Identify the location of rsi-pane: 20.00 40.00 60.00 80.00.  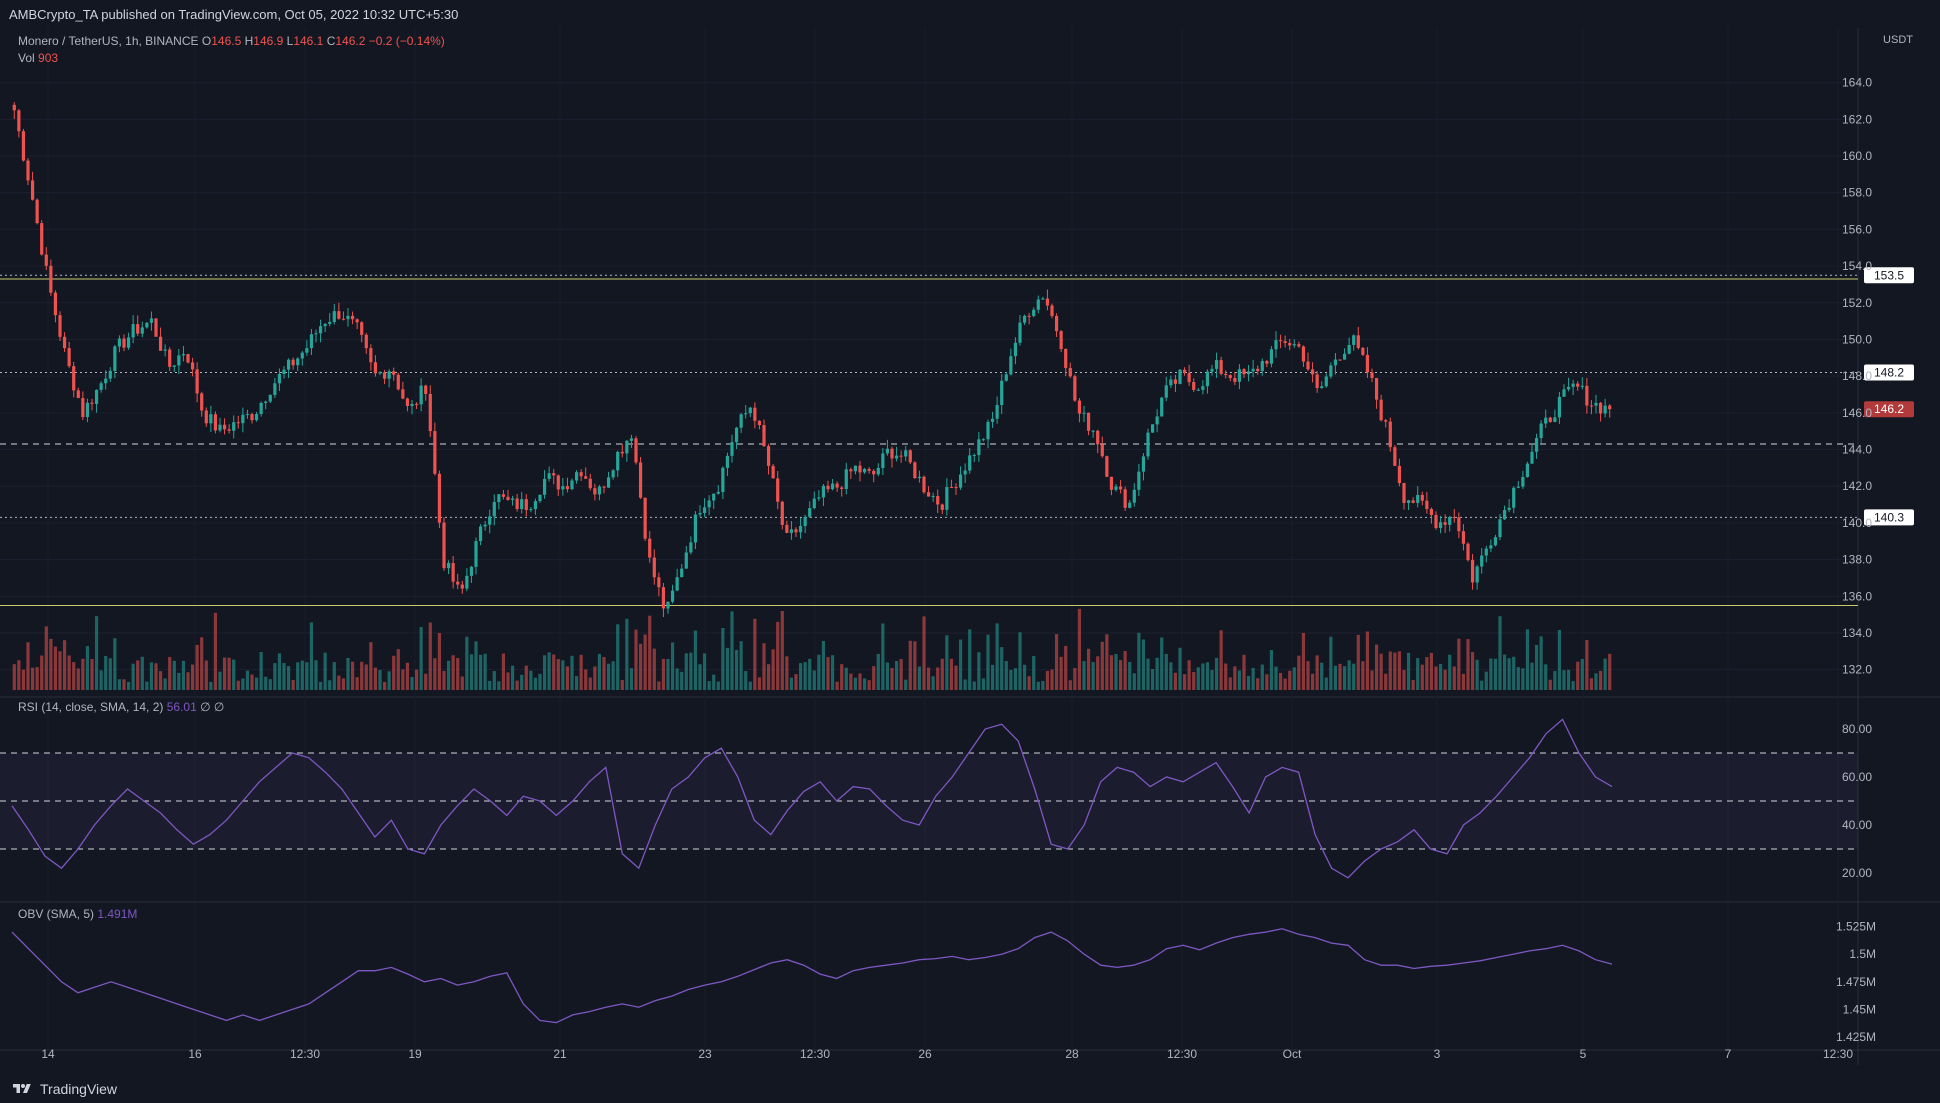
(936, 799).